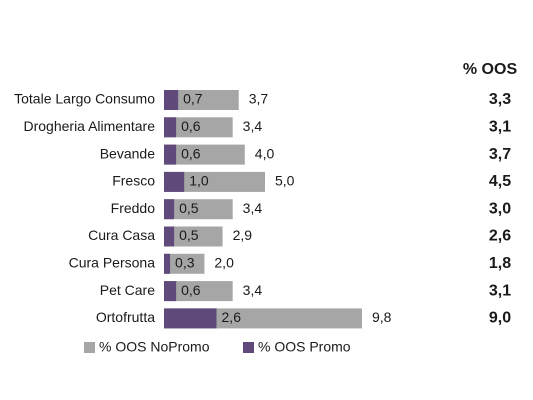 The height and width of the screenshot is (400, 533). What do you see at coordinates (243, 235) in the screenshot?
I see `value-label: 2,9` at bounding box center [243, 235].